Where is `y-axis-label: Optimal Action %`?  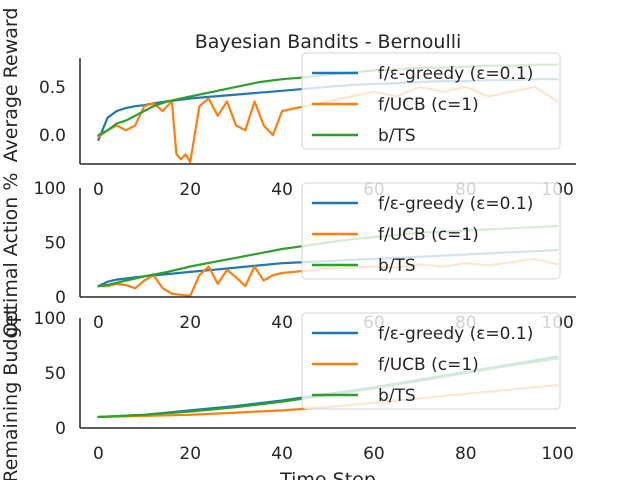
y-axis-label: Optimal Action % is located at coordinates (11, 255).